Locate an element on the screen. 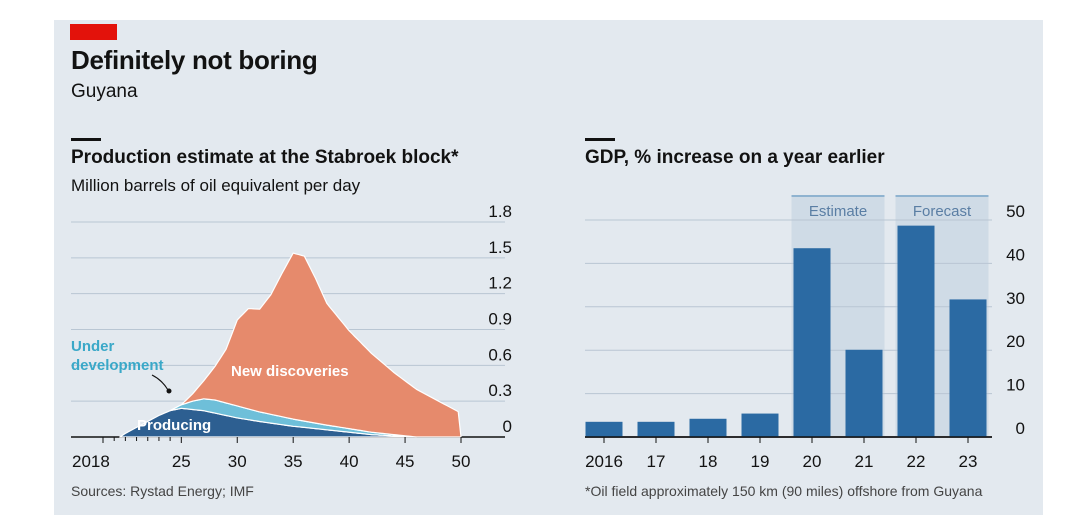 The width and height of the screenshot is (1080, 529). bar-x-tick-label: 18 is located at coordinates (708, 461).